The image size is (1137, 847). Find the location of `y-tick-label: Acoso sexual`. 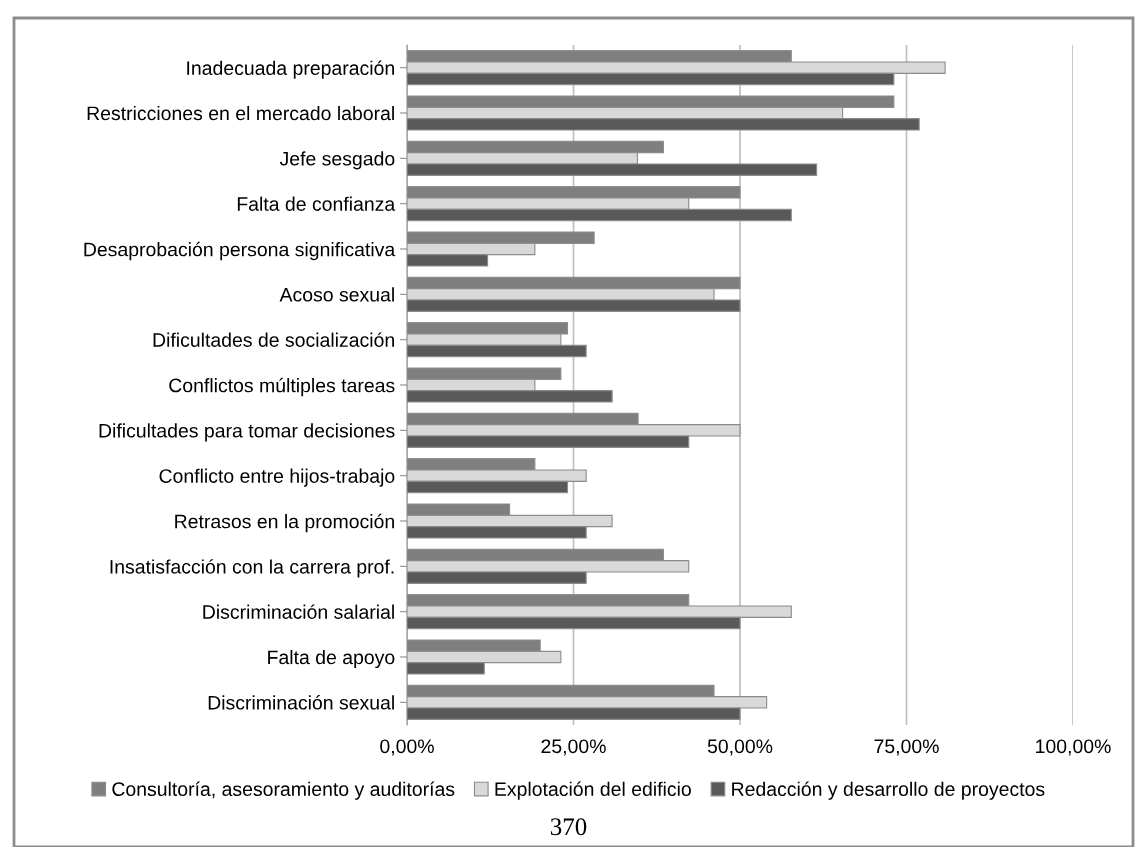

y-tick-label: Acoso sexual is located at coordinates (336, 294).